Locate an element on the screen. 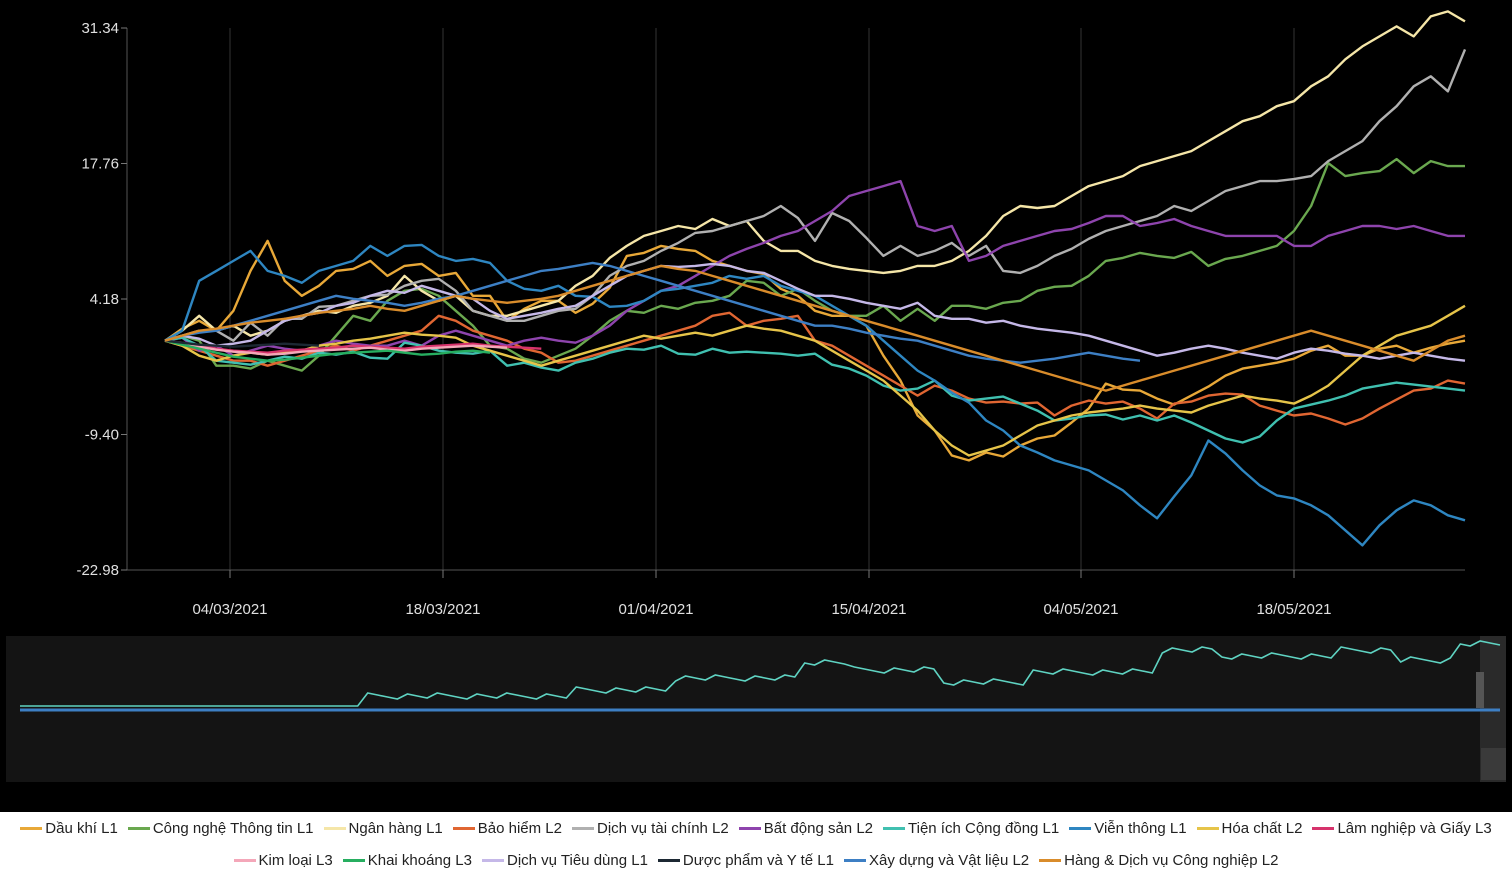 The height and width of the screenshot is (884, 1512). legend-item: Hàng & Dịch vụ Công nghiệp L2 is located at coordinates (1158, 860).